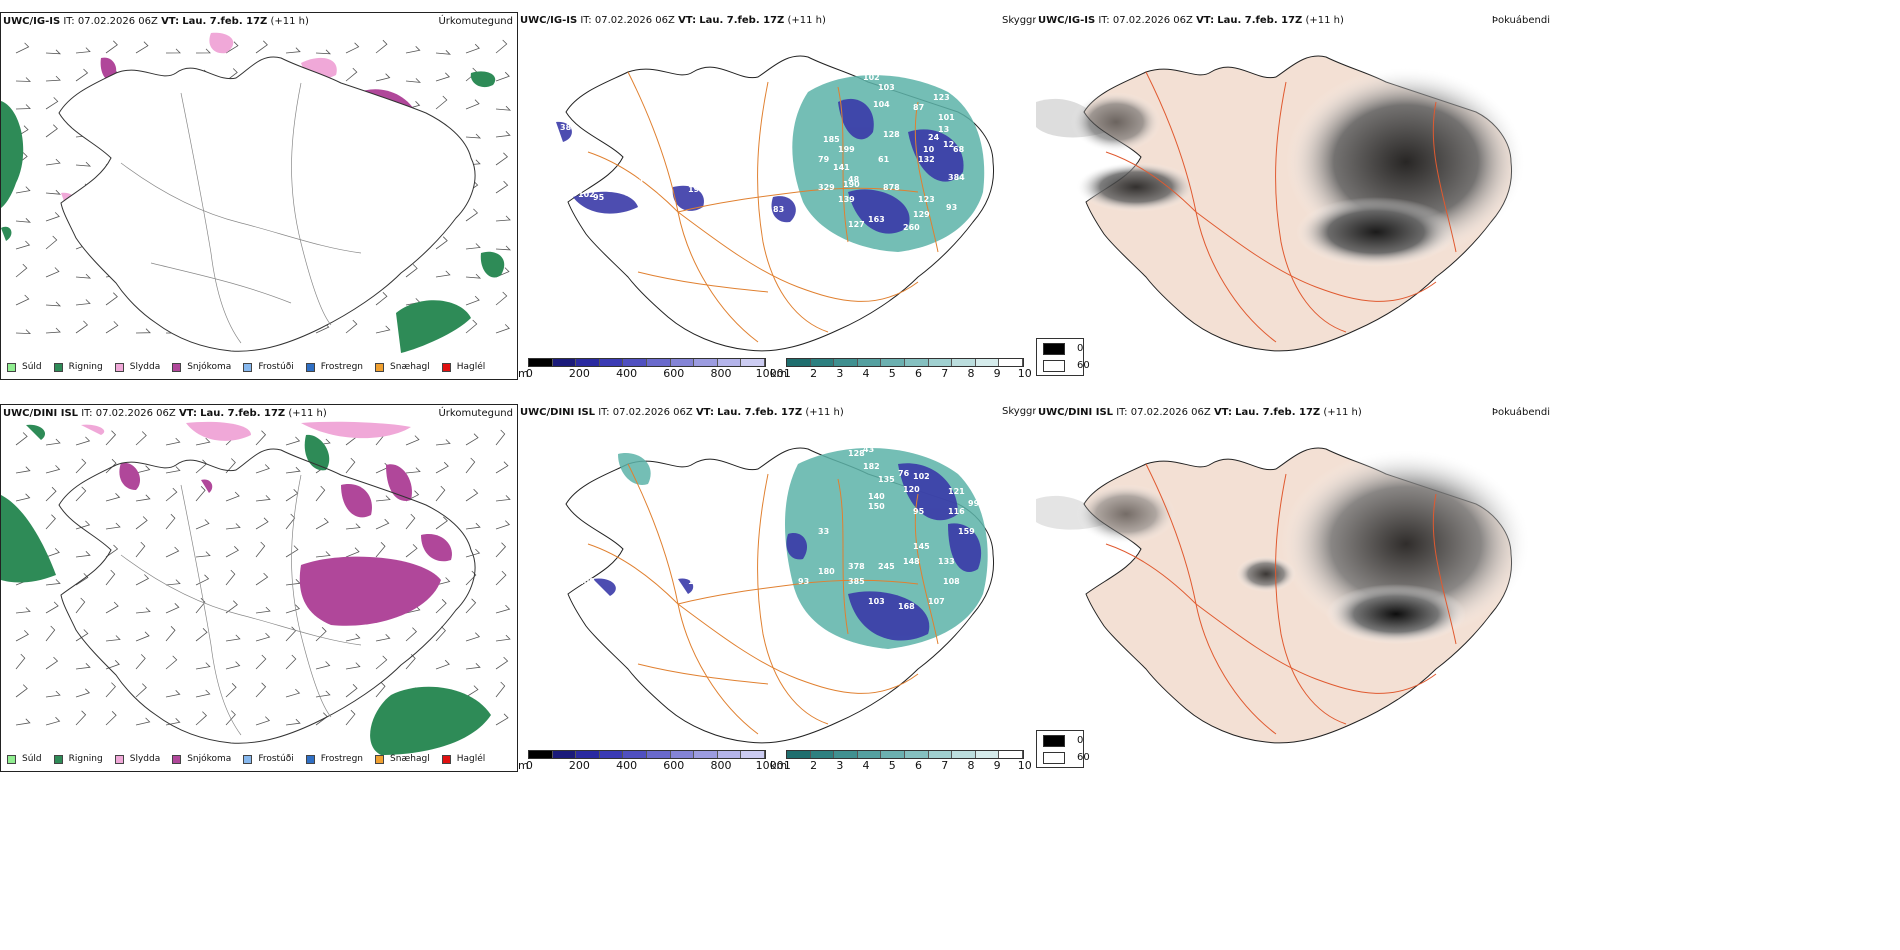 Image resolution: width=1900 pixels, height=950 pixels. Describe the element at coordinates (85, 759) in the screenshot. I see `legend-label: Rigning` at that location.